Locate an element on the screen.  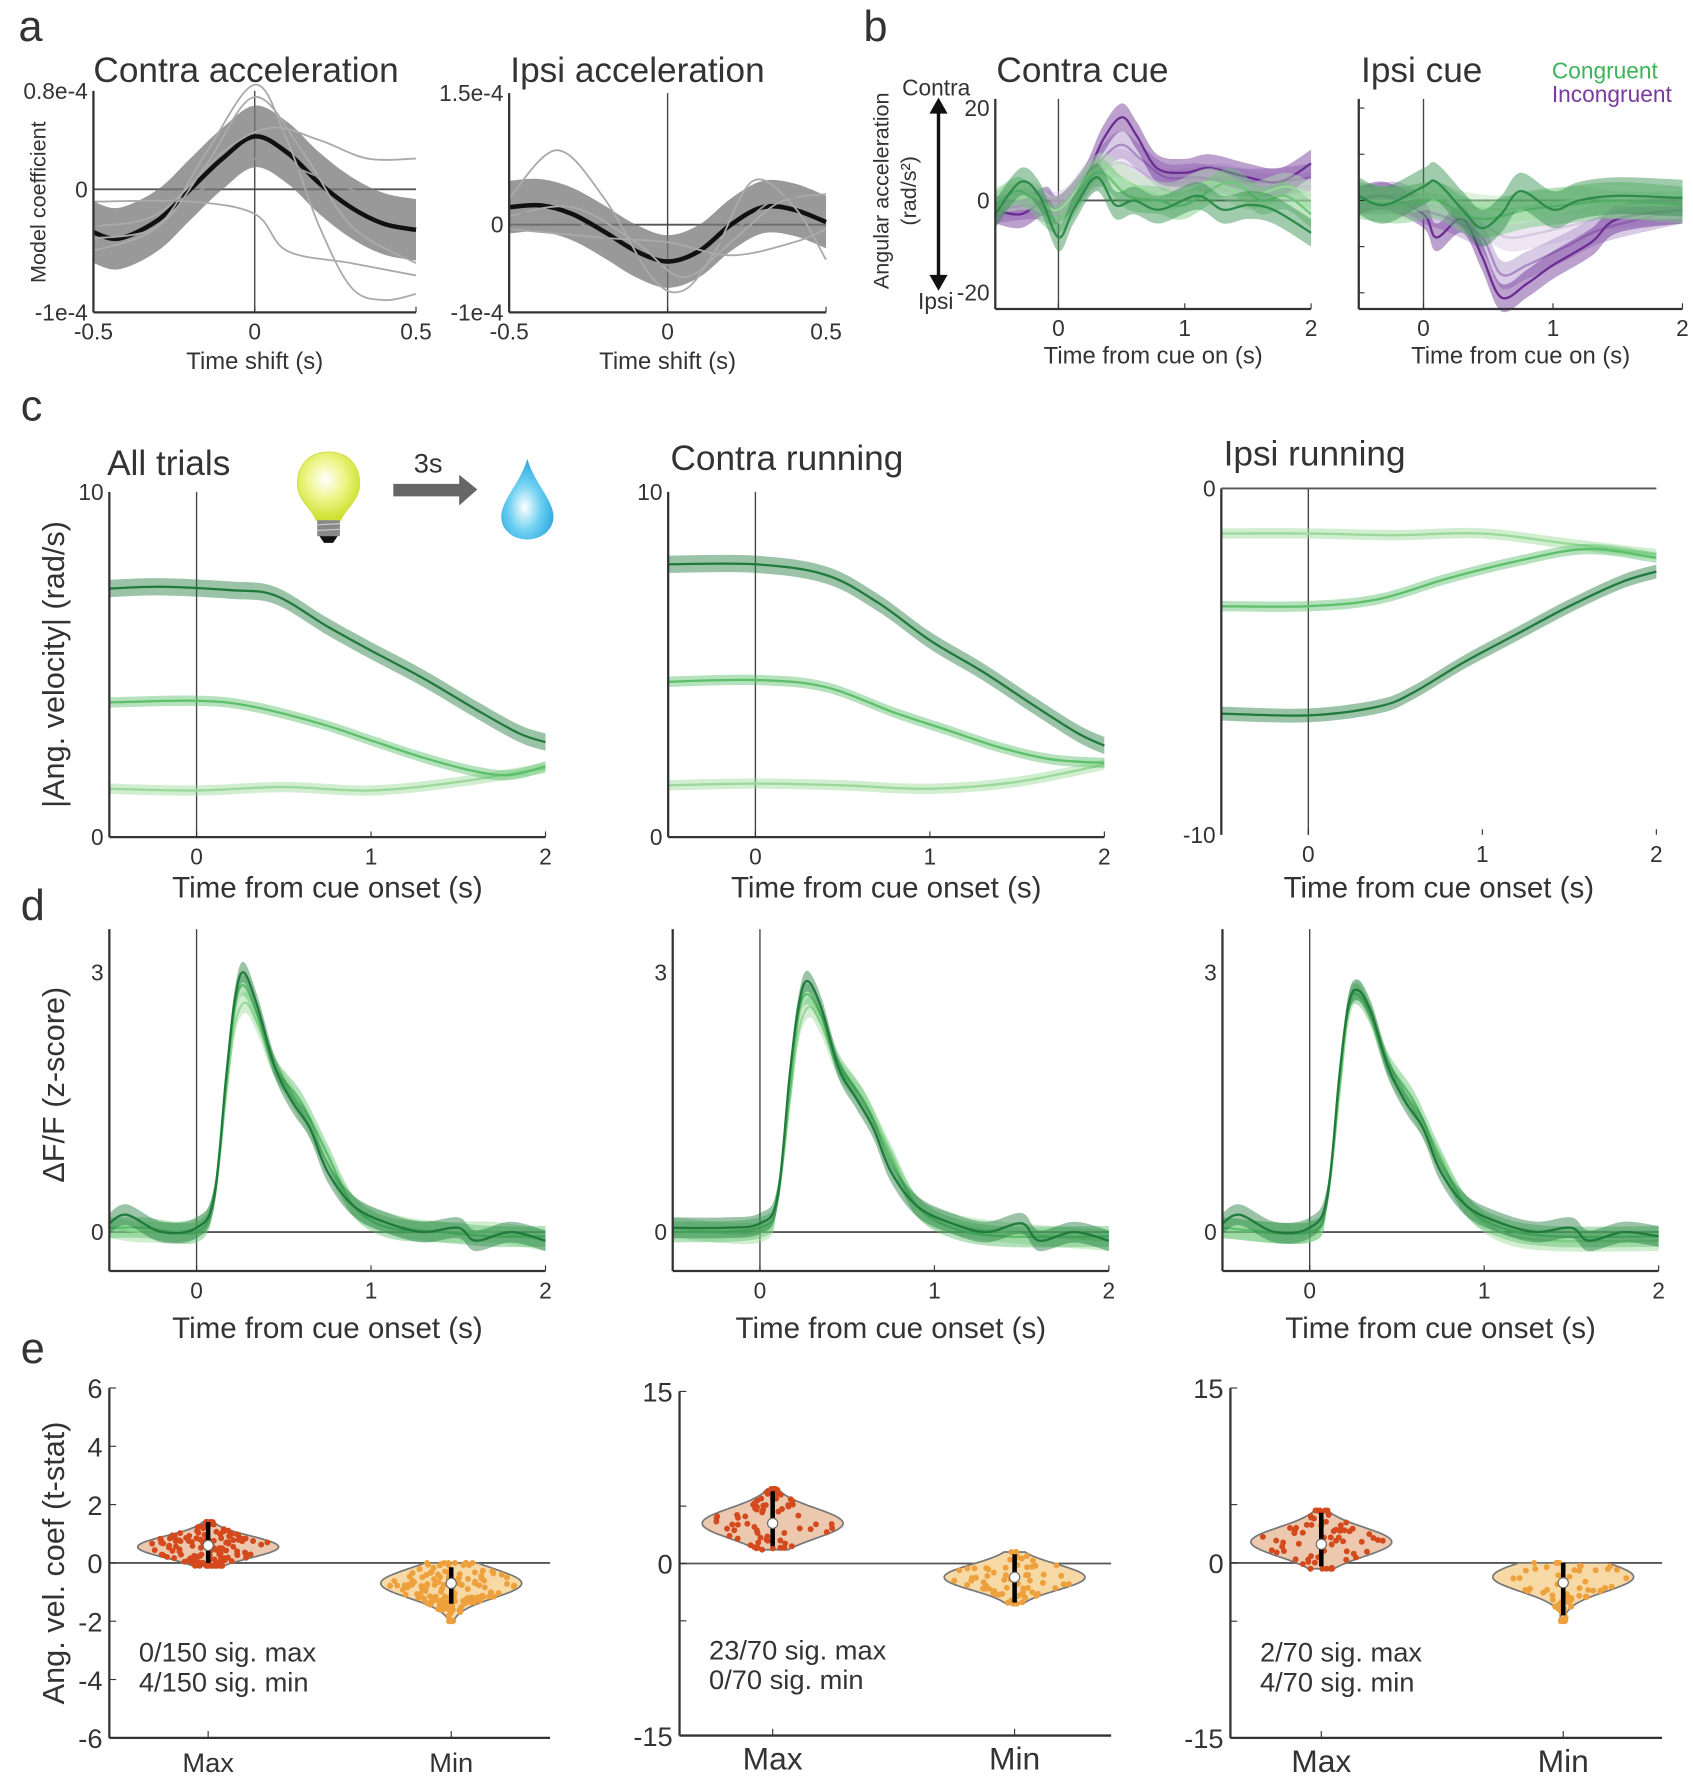
ylabel-b-line2: (rad/s²) is located at coordinates (908, 191).